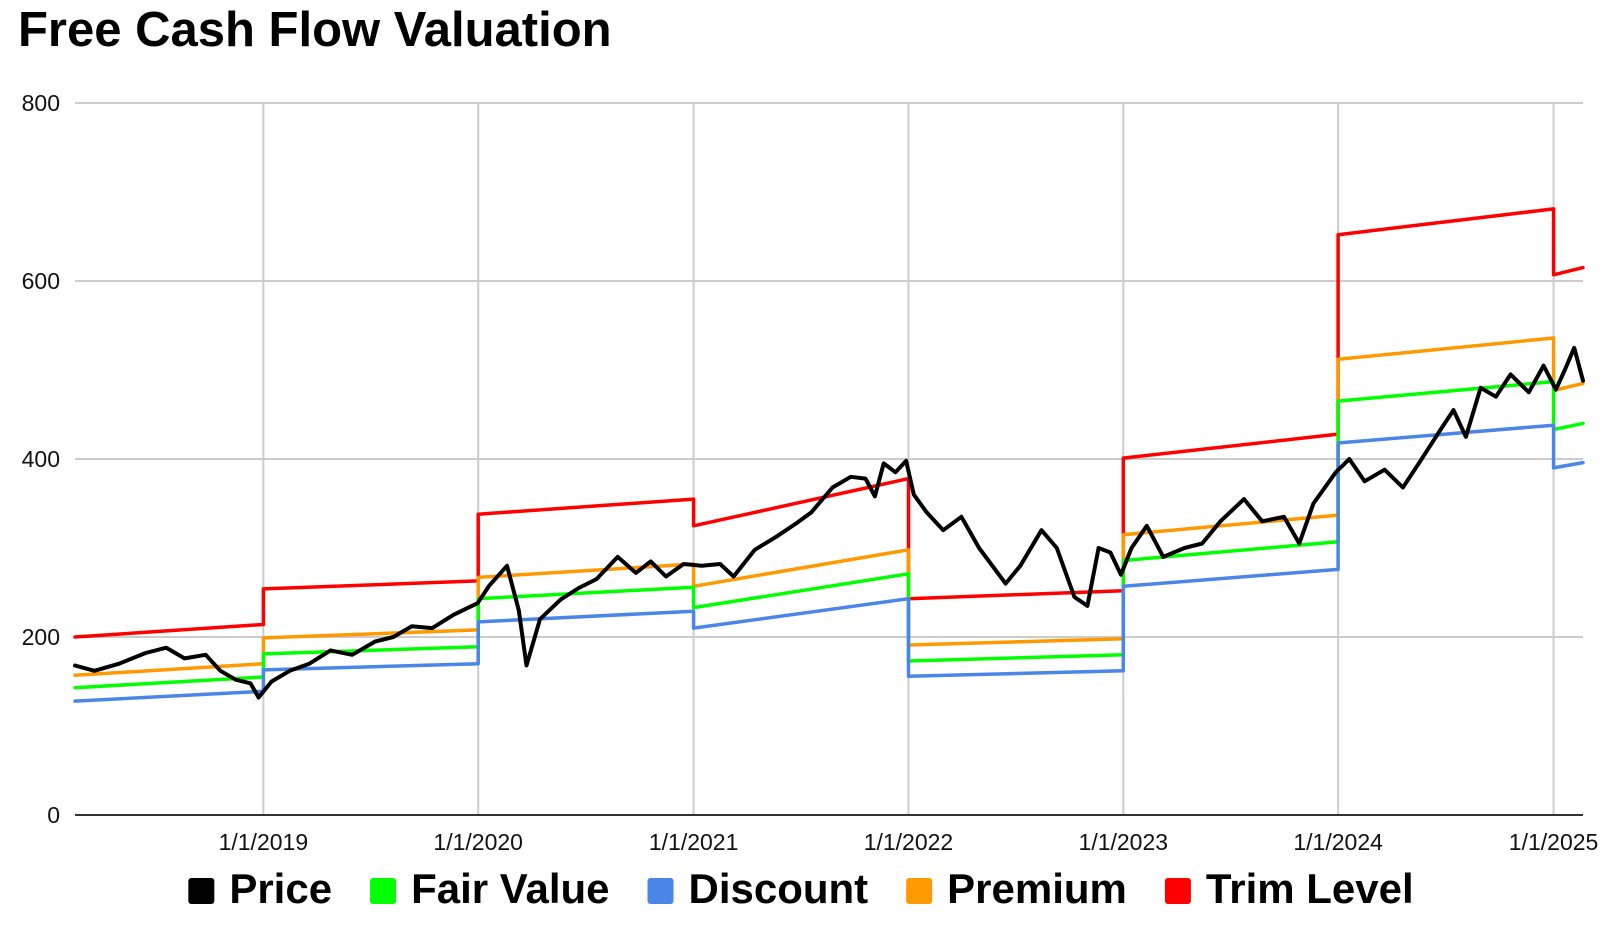 The image size is (1602, 940). I want to click on legend-swatch-fair-value, so click(383, 891).